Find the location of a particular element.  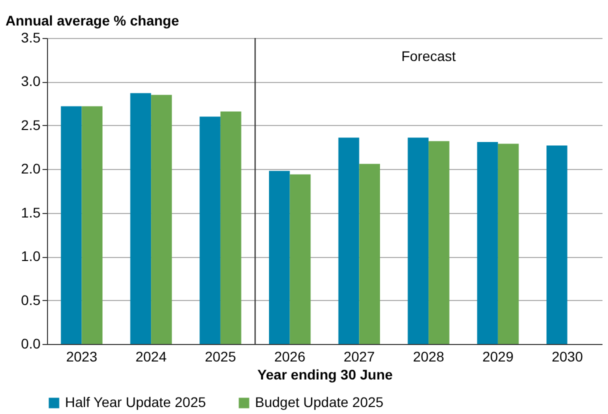

y-tick-label: 3.5 is located at coordinates (31, 38).